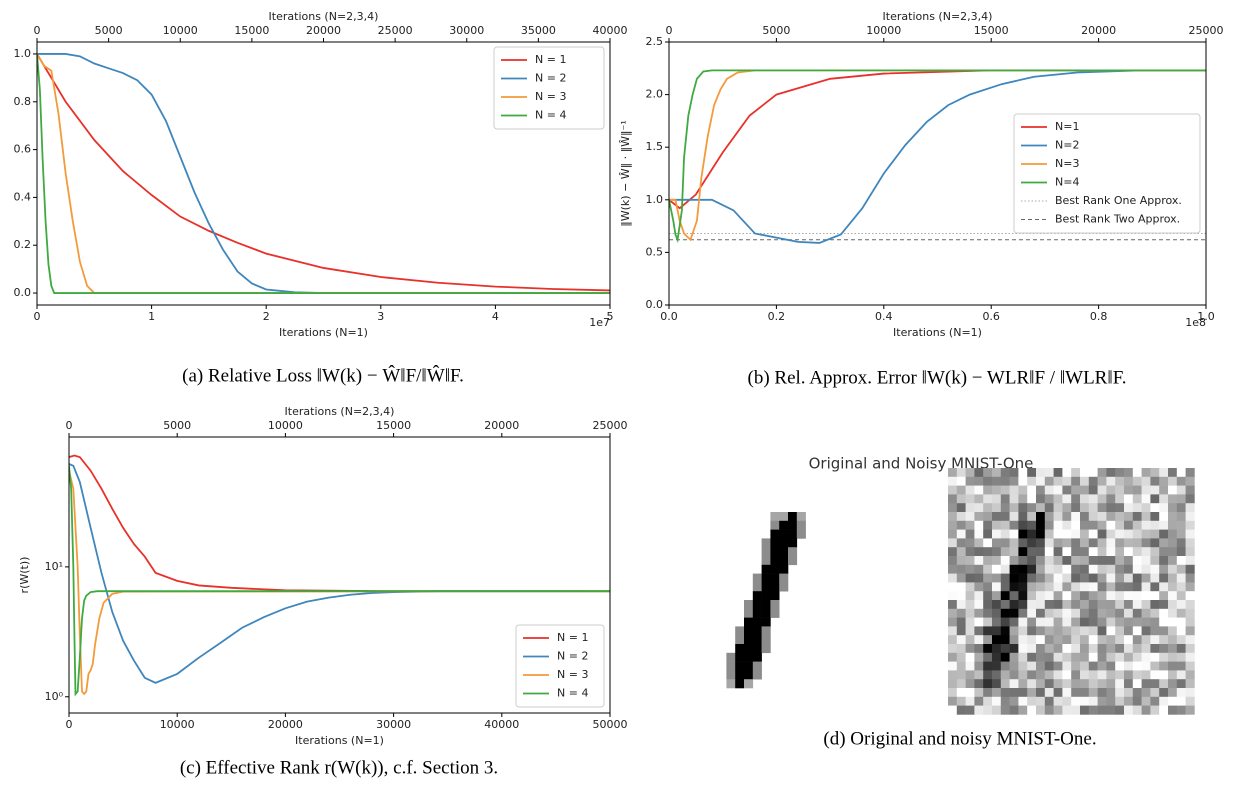 The height and width of the screenshot is (801, 1236). Describe the element at coordinates (655, 251) in the screenshot. I see `y-tick-label: 0.5` at that location.